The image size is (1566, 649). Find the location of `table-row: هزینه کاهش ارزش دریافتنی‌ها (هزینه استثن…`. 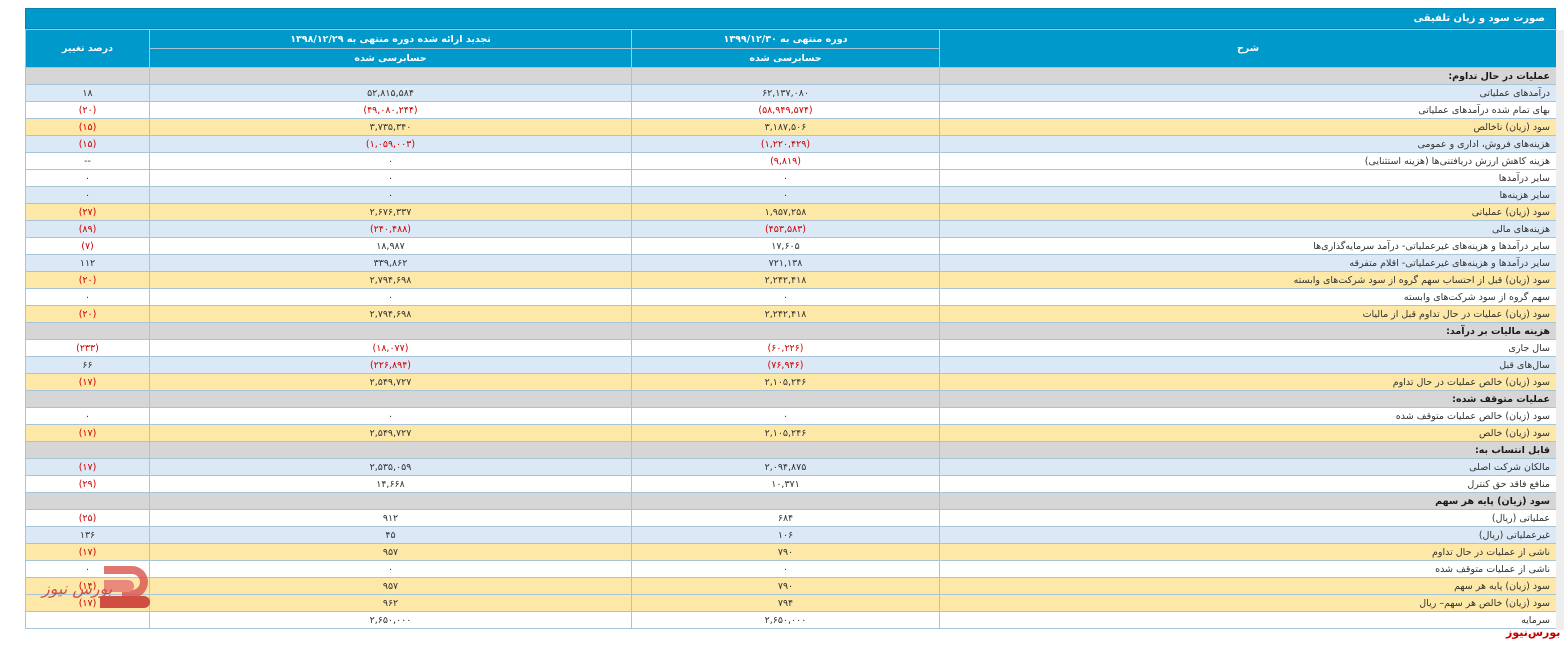

table-row: هزینه کاهش ارزش دریافتنی‌ها (هزینه استثن… is located at coordinates (791, 161).